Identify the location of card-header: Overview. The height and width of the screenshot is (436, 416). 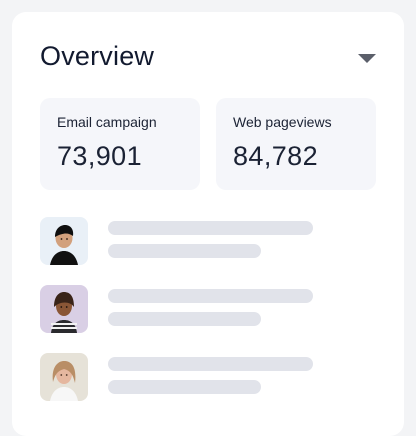
(209, 56).